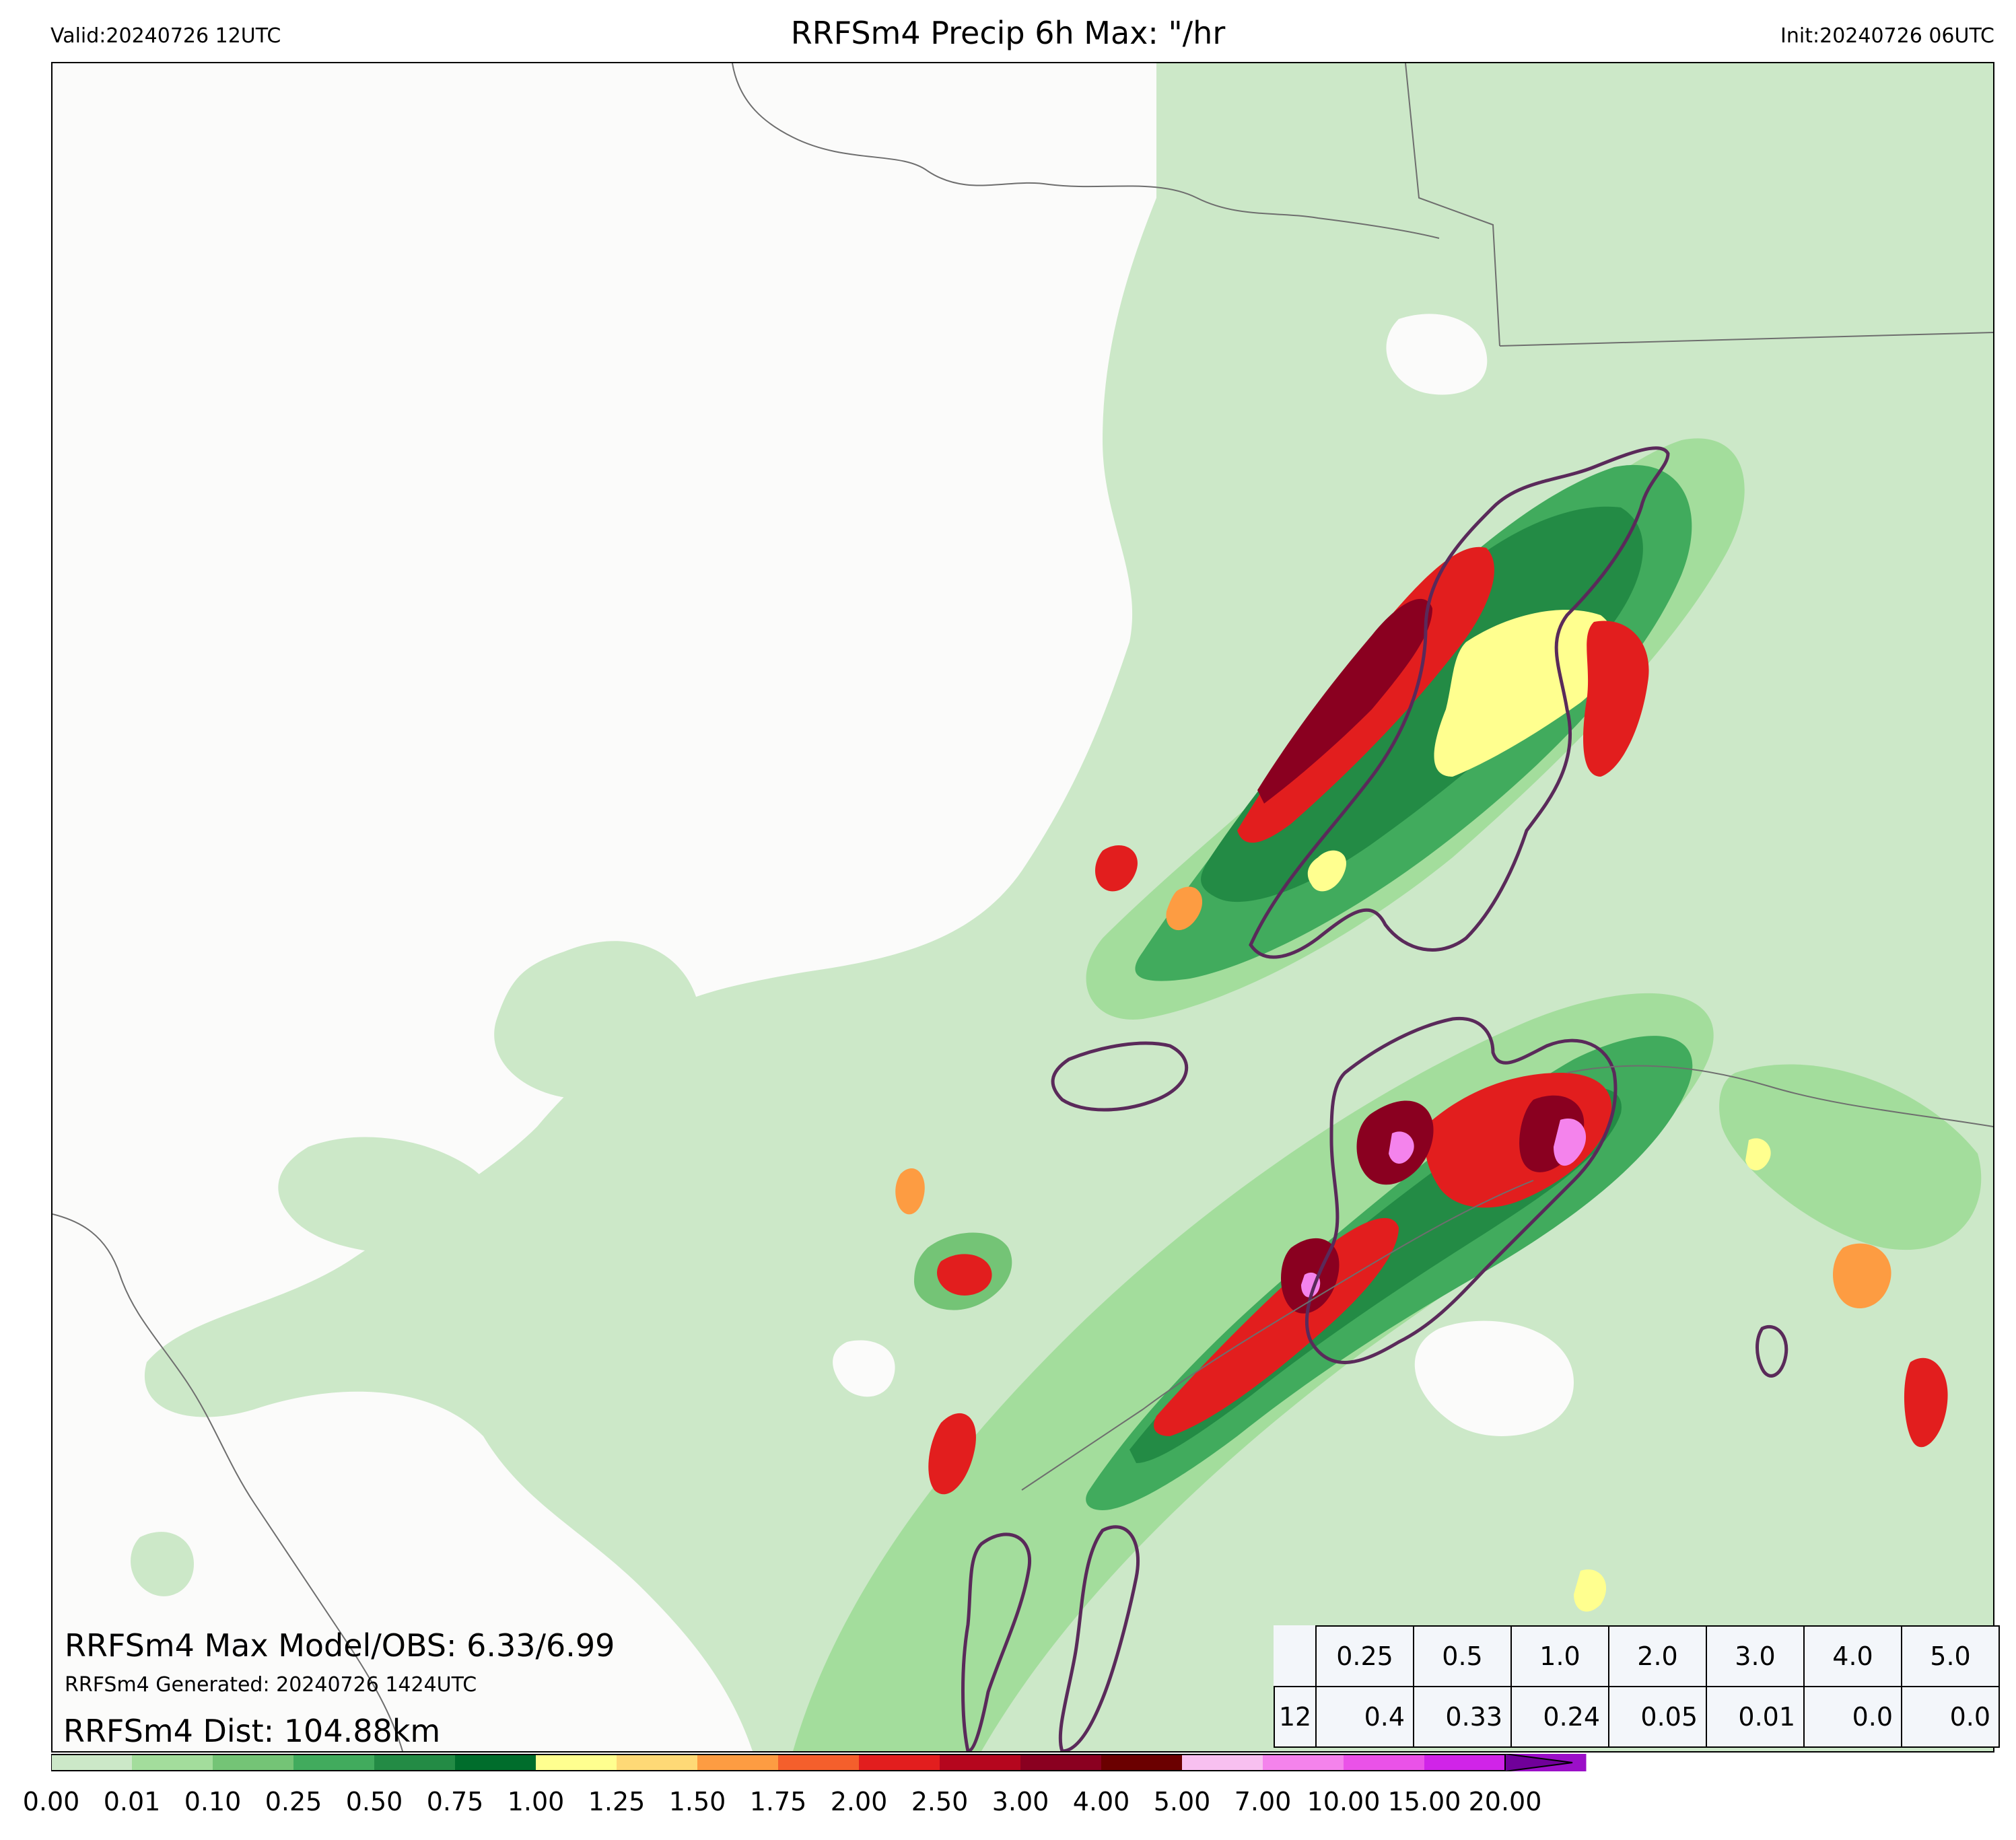 Image resolution: width=2016 pixels, height=1840 pixels. I want to click on colorbar-tick-label: 0.75, so click(455, 1801).